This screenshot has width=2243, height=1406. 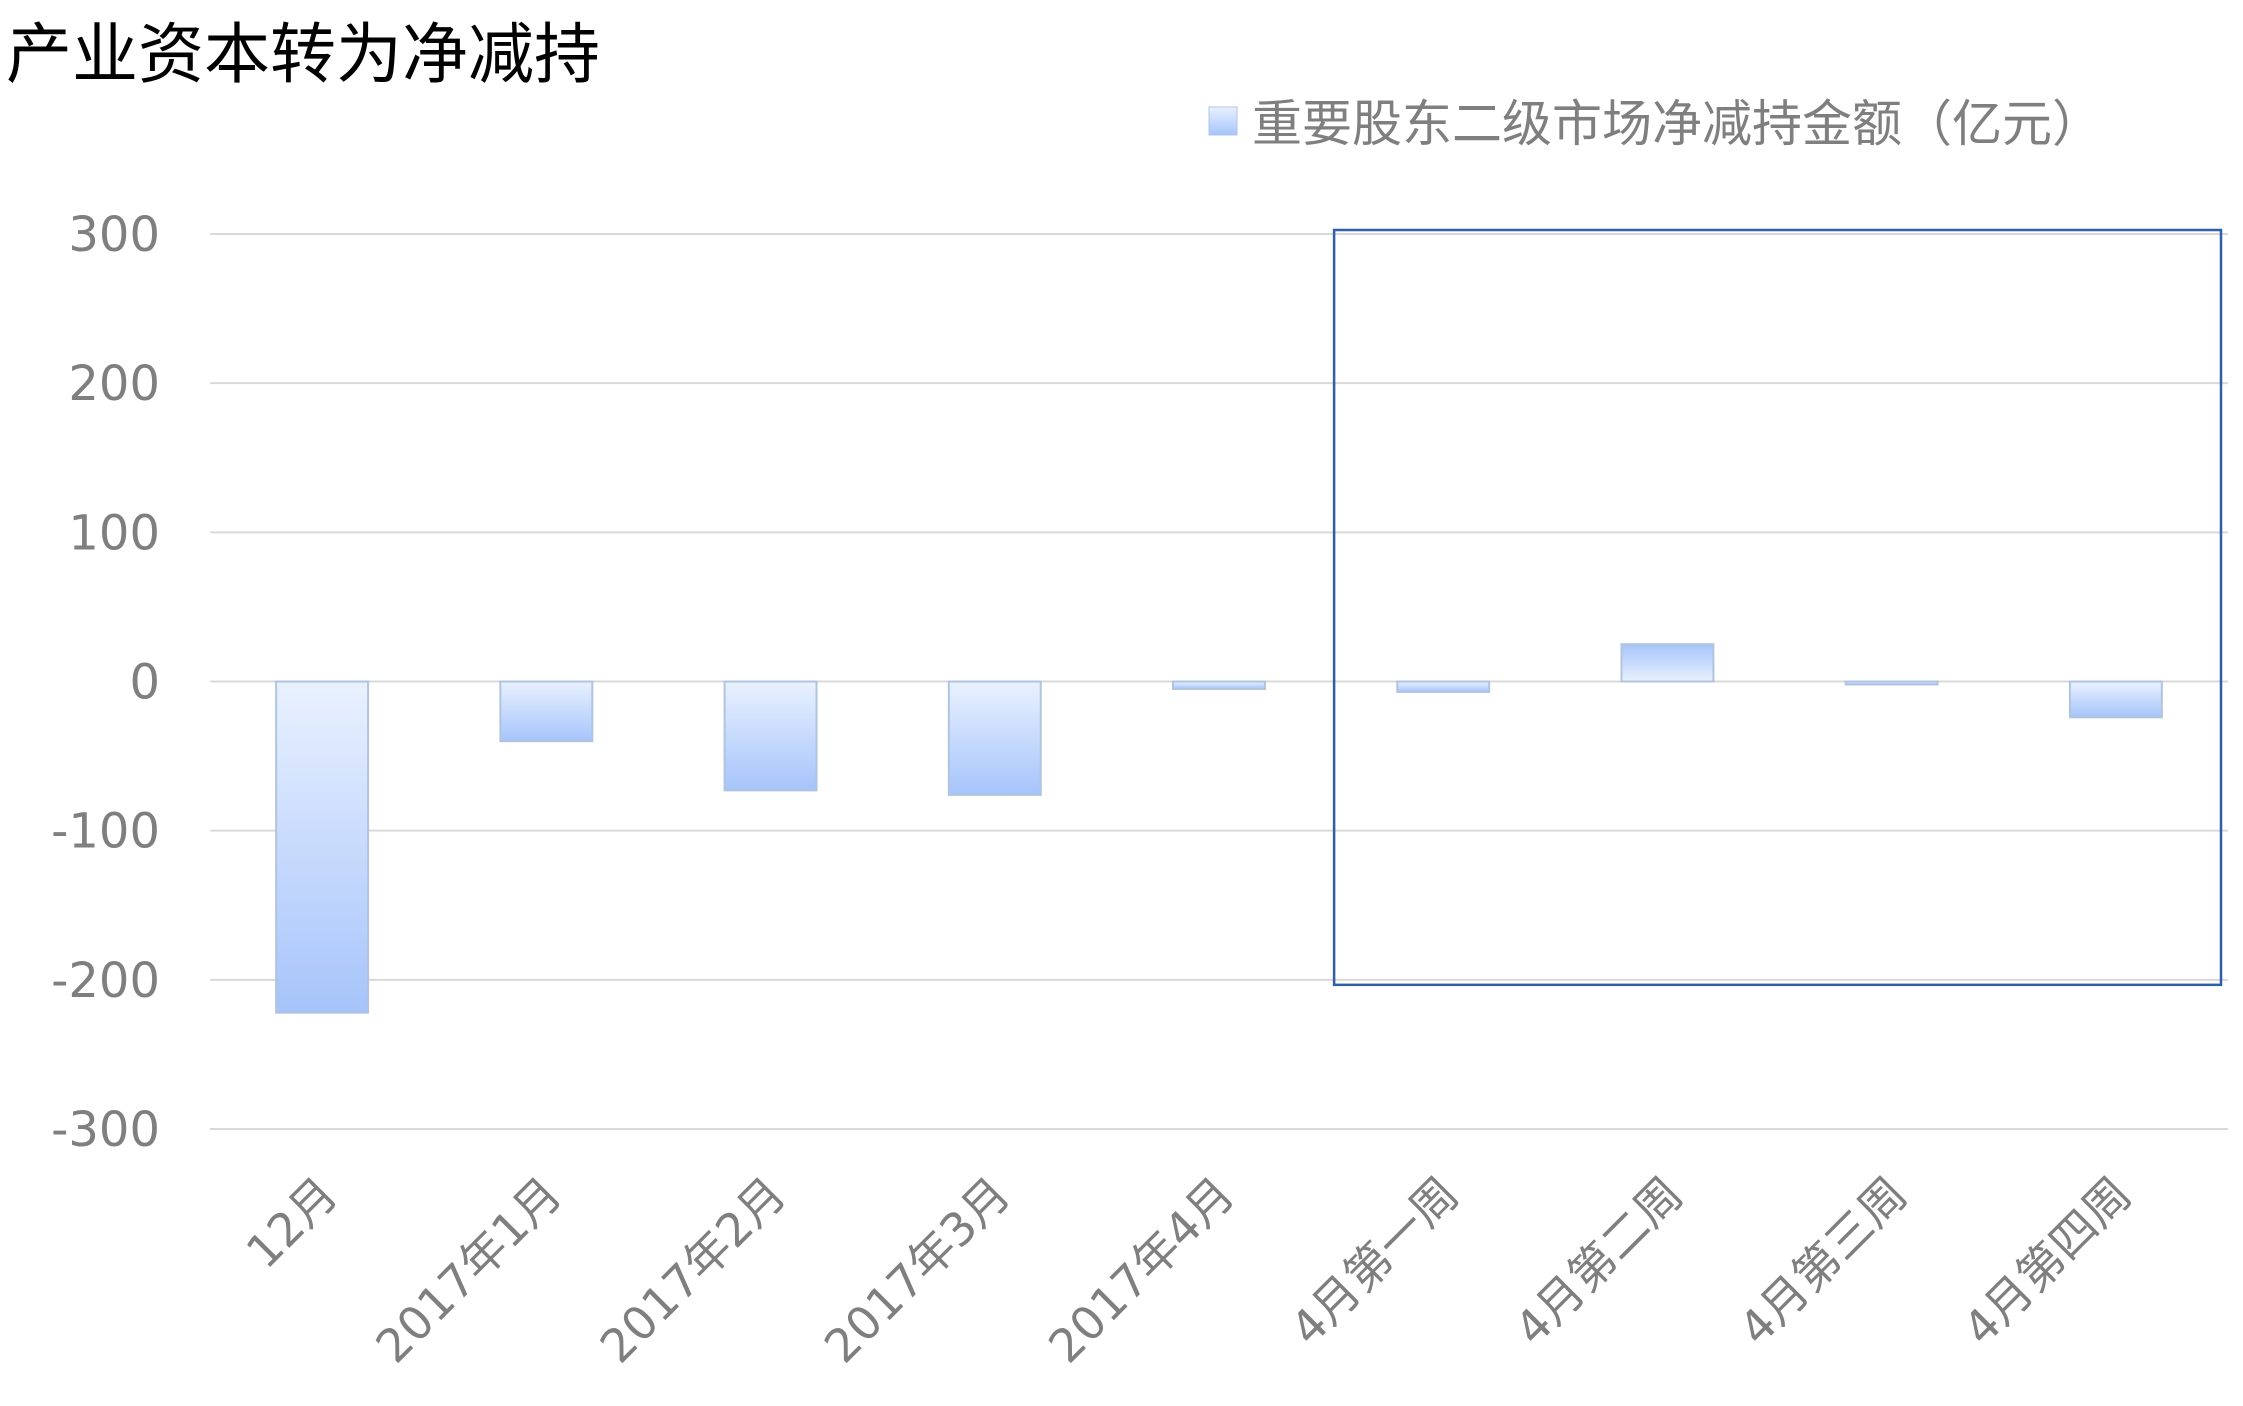 I want to click on x-tick-label: 2017年2月, so click(x=693, y=1270).